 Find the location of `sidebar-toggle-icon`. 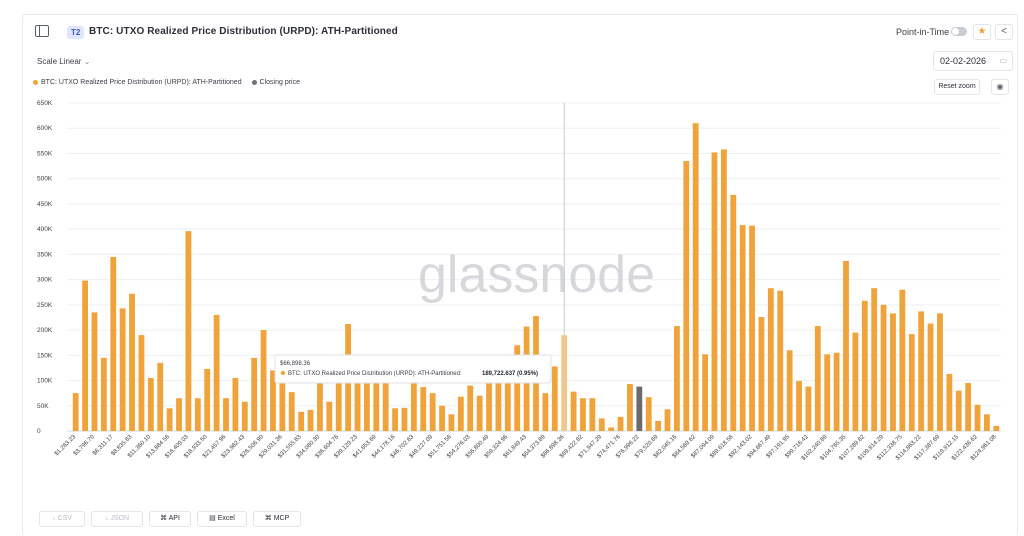

sidebar-toggle-icon is located at coordinates (42, 31).